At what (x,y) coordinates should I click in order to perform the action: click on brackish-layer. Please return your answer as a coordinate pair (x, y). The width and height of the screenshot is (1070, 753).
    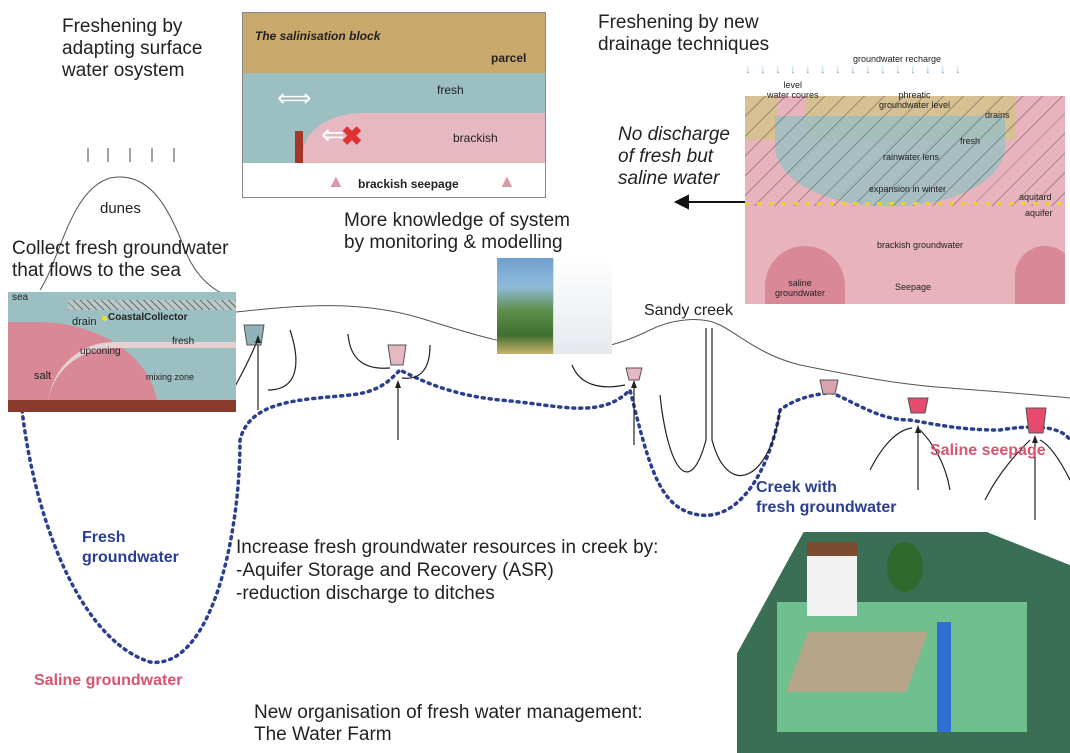
    Looking at the image, I should click on (424, 138).